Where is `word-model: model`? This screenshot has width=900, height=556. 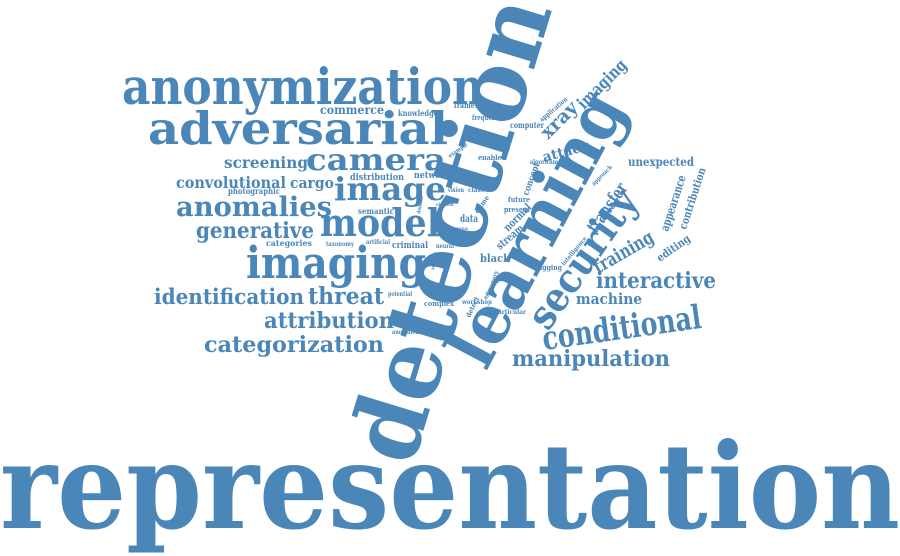
word-model: model is located at coordinates (380, 222).